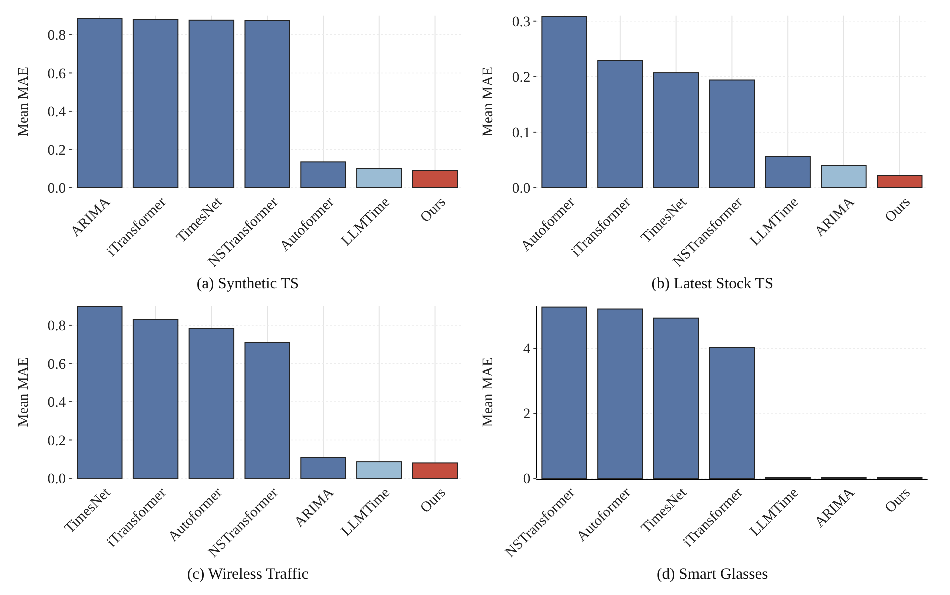  I want to click on y-tick-label: 0.3, so click(521, 22).